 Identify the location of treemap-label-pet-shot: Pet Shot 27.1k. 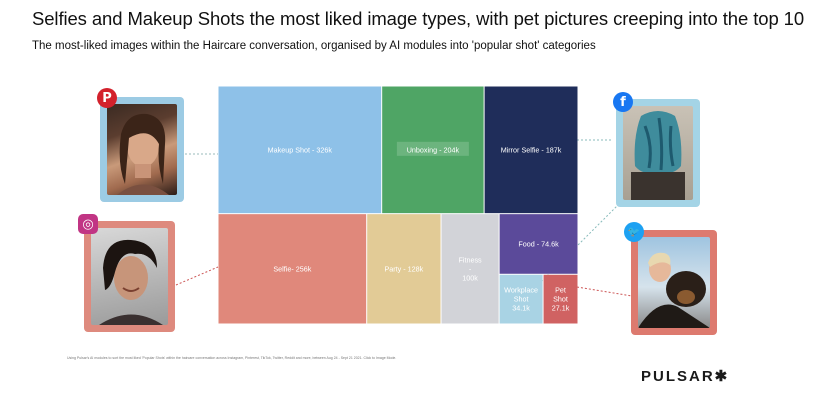
(561, 299).